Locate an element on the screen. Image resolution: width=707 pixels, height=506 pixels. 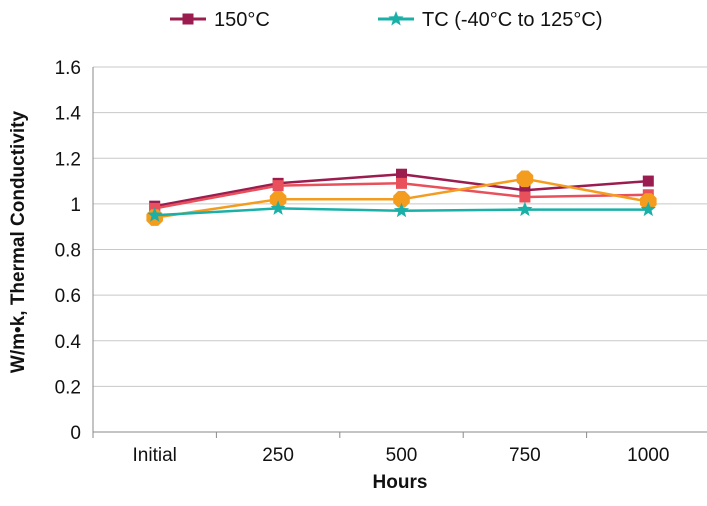
y-axis-title: W/m•k, Thermal Conductivity is located at coordinates (18, 242).